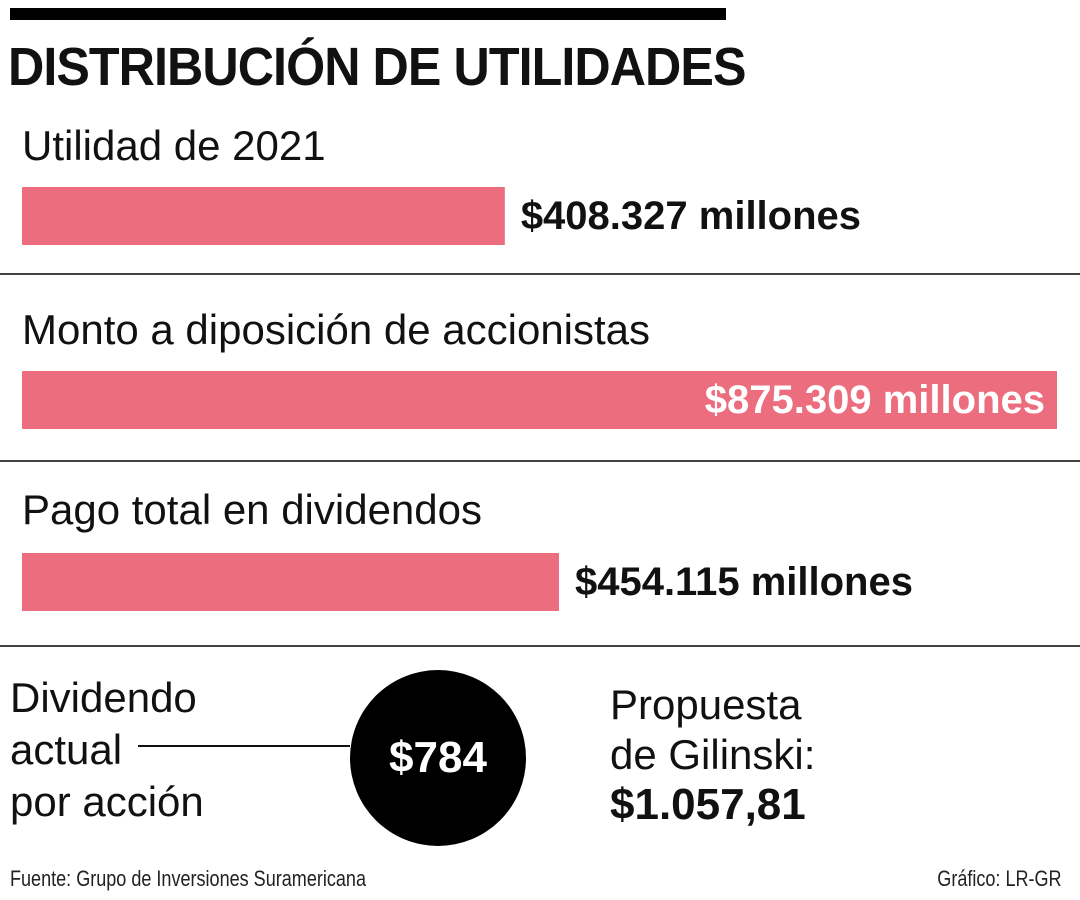 This screenshot has width=1080, height=900. What do you see at coordinates (377, 67) in the screenshot?
I see `chart-title: DISTRIBUCIÓN DE UTILIDADES` at bounding box center [377, 67].